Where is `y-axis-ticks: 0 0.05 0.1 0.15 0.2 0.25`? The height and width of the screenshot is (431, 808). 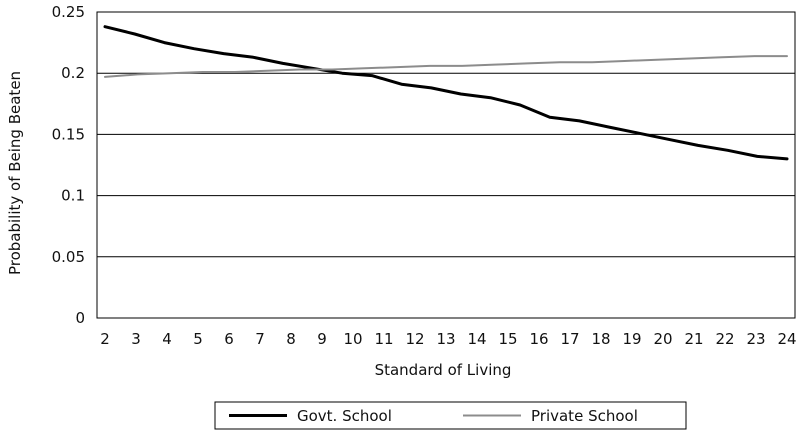 y-axis-ticks: 0 0.05 0.1 0.15 0.2 0.25 is located at coordinates (68, 165).